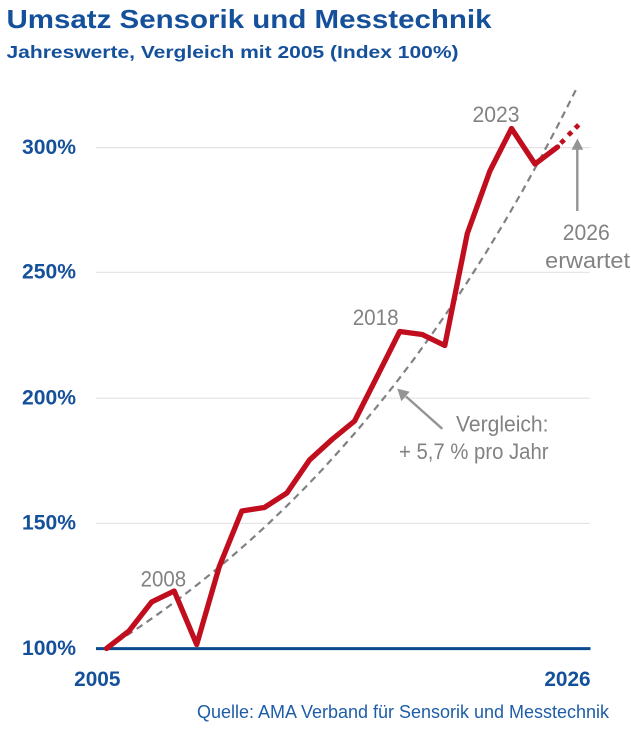  What do you see at coordinates (588, 260) in the screenshot?
I see `svg-text: erwartet` at bounding box center [588, 260].